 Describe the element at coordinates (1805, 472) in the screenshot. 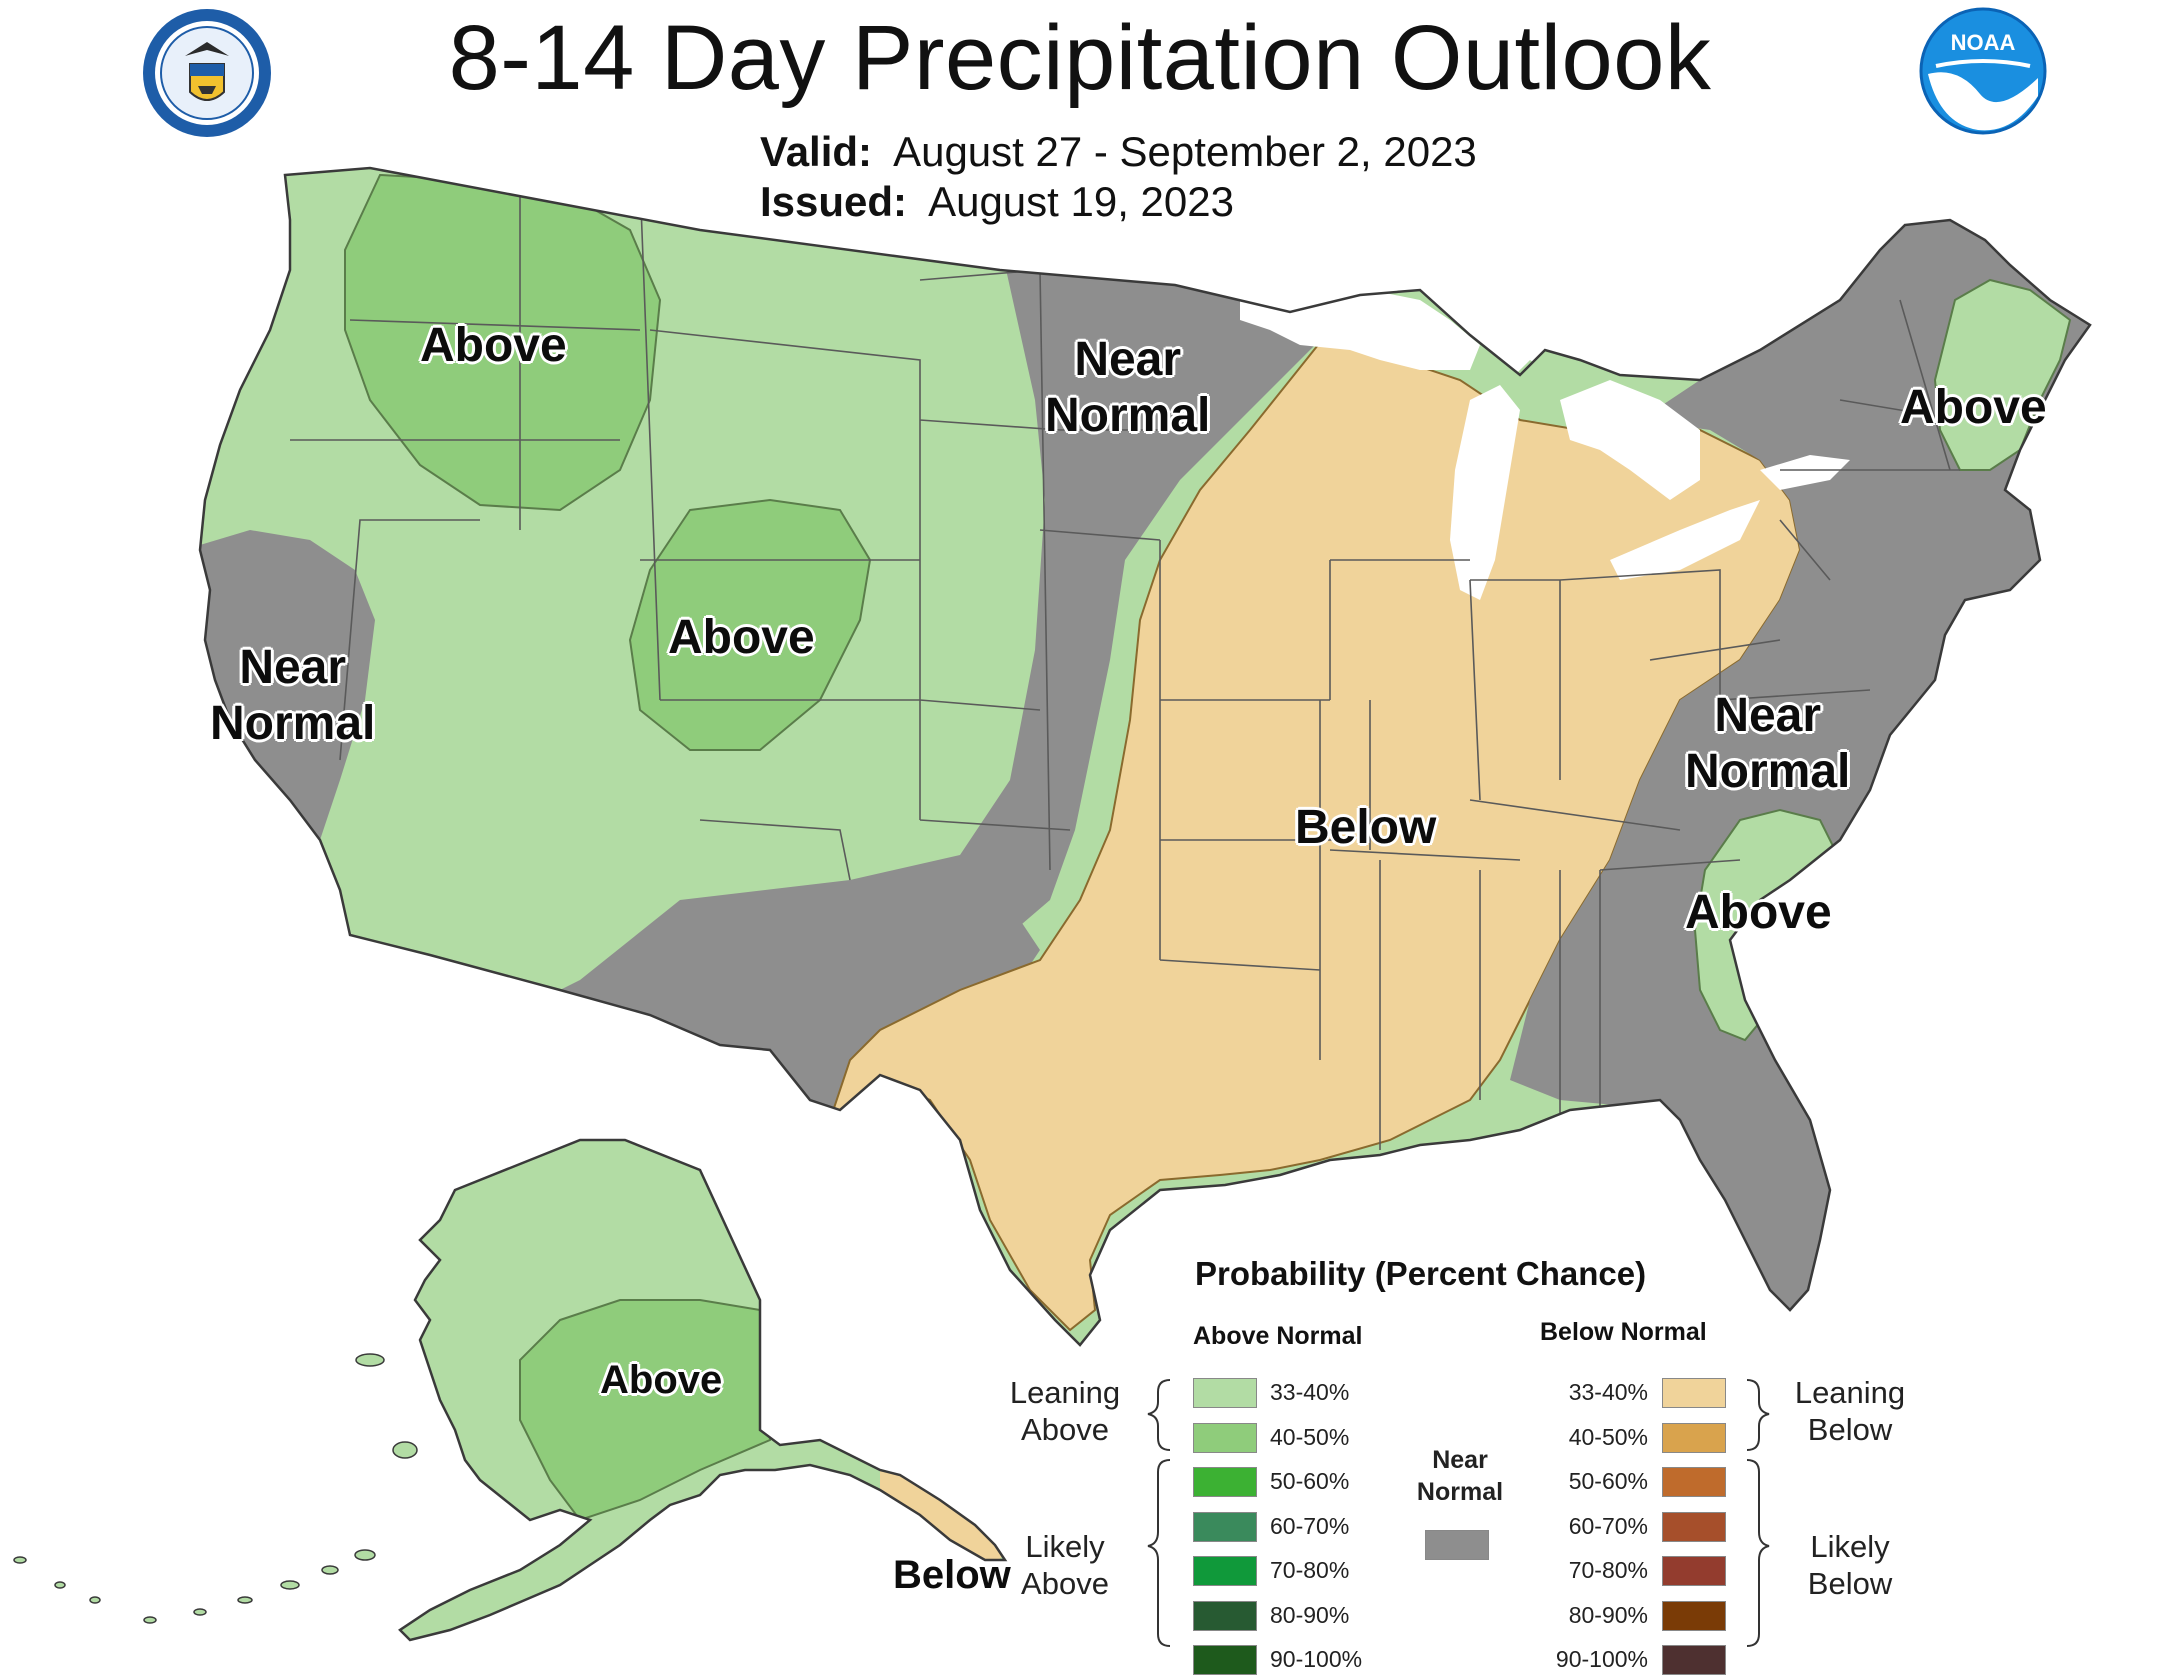

I see `lake-ontario` at that location.